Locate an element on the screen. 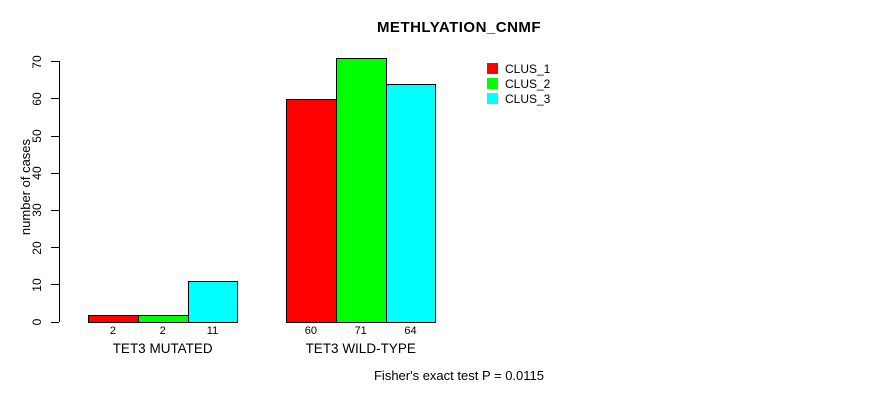 This screenshot has height=400, width=890. legend: CLUS_1 CLUS_2 CLUS_3 is located at coordinates (518, 83).